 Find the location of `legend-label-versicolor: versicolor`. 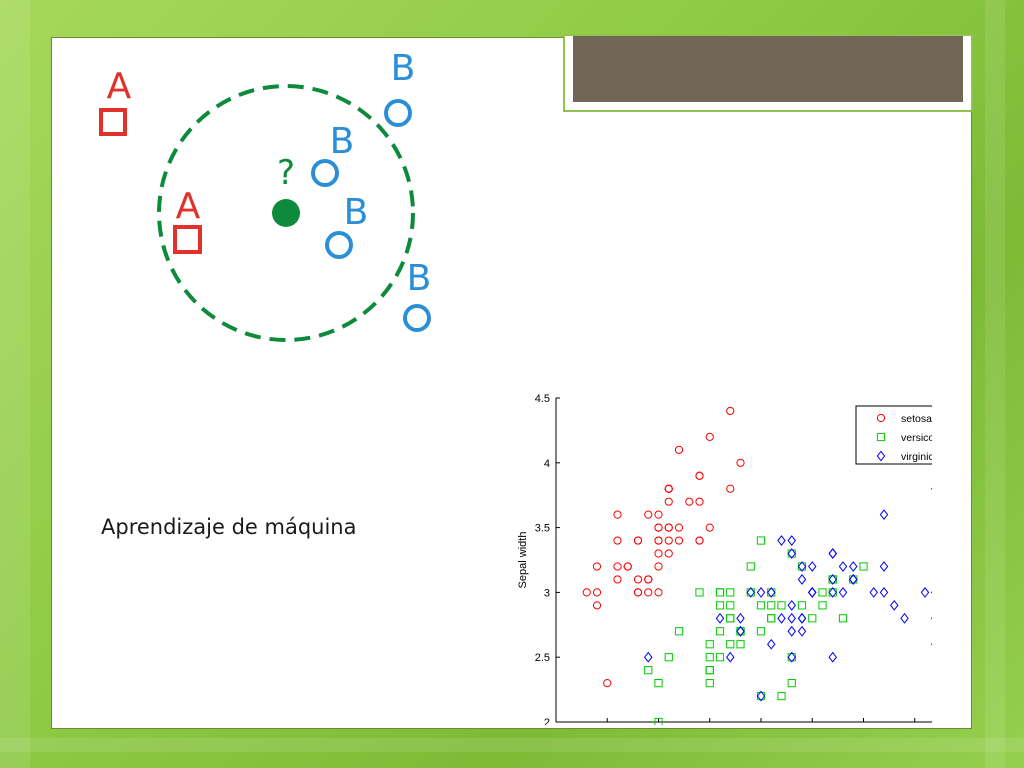

legend-label-versicolor: versicolor is located at coordinates (916, 438).